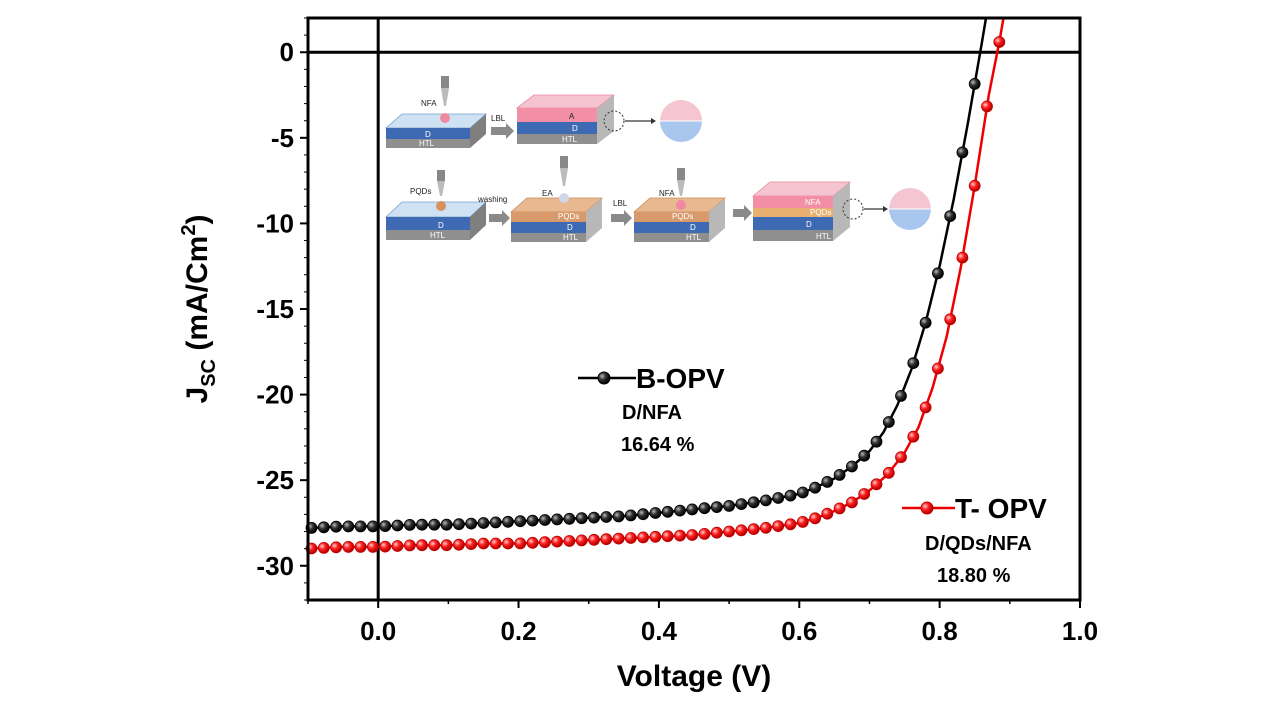  I want to click on label-d-4: D, so click(693, 227).